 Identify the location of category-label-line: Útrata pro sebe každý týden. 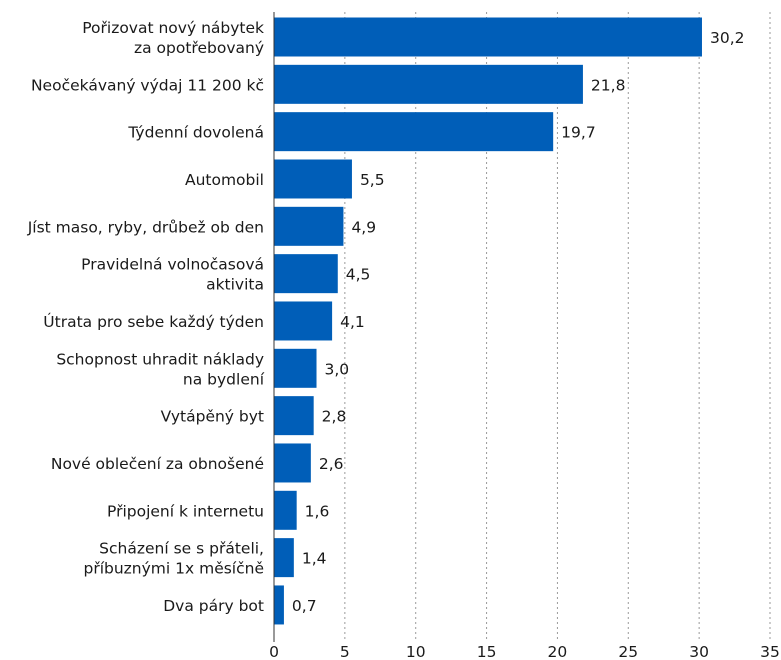
(153, 321).